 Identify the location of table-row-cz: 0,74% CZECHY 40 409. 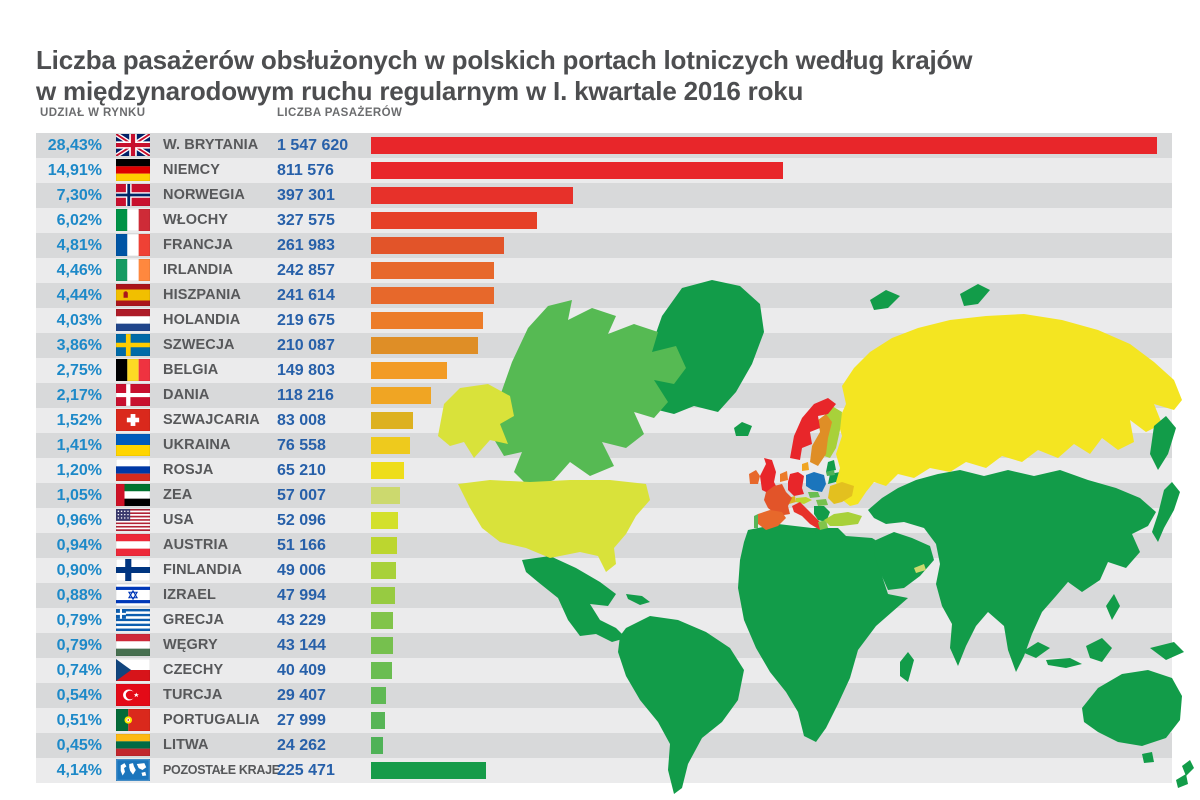
(618, 670).